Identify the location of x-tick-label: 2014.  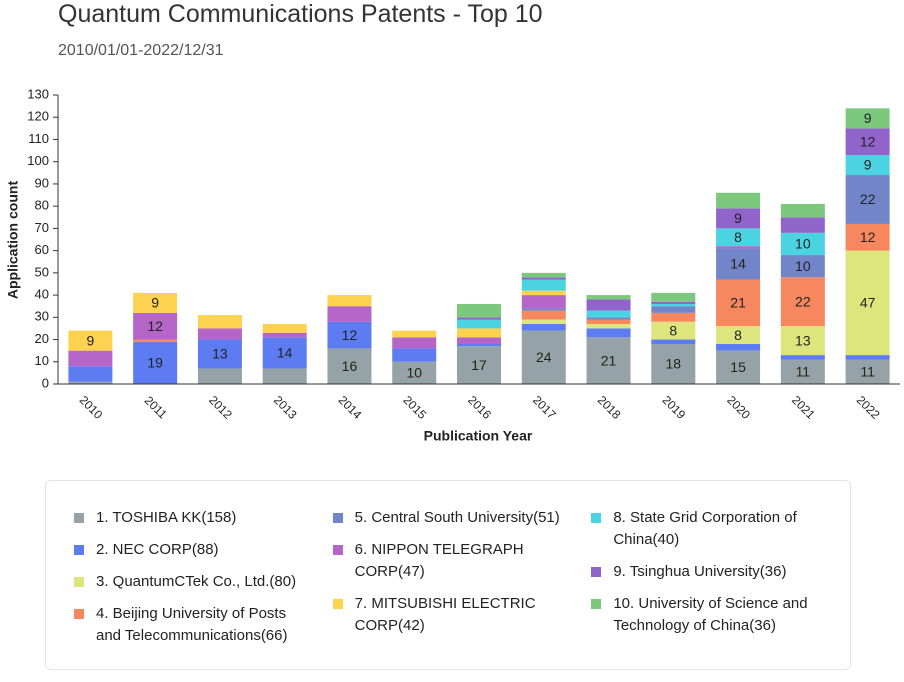
(350, 407).